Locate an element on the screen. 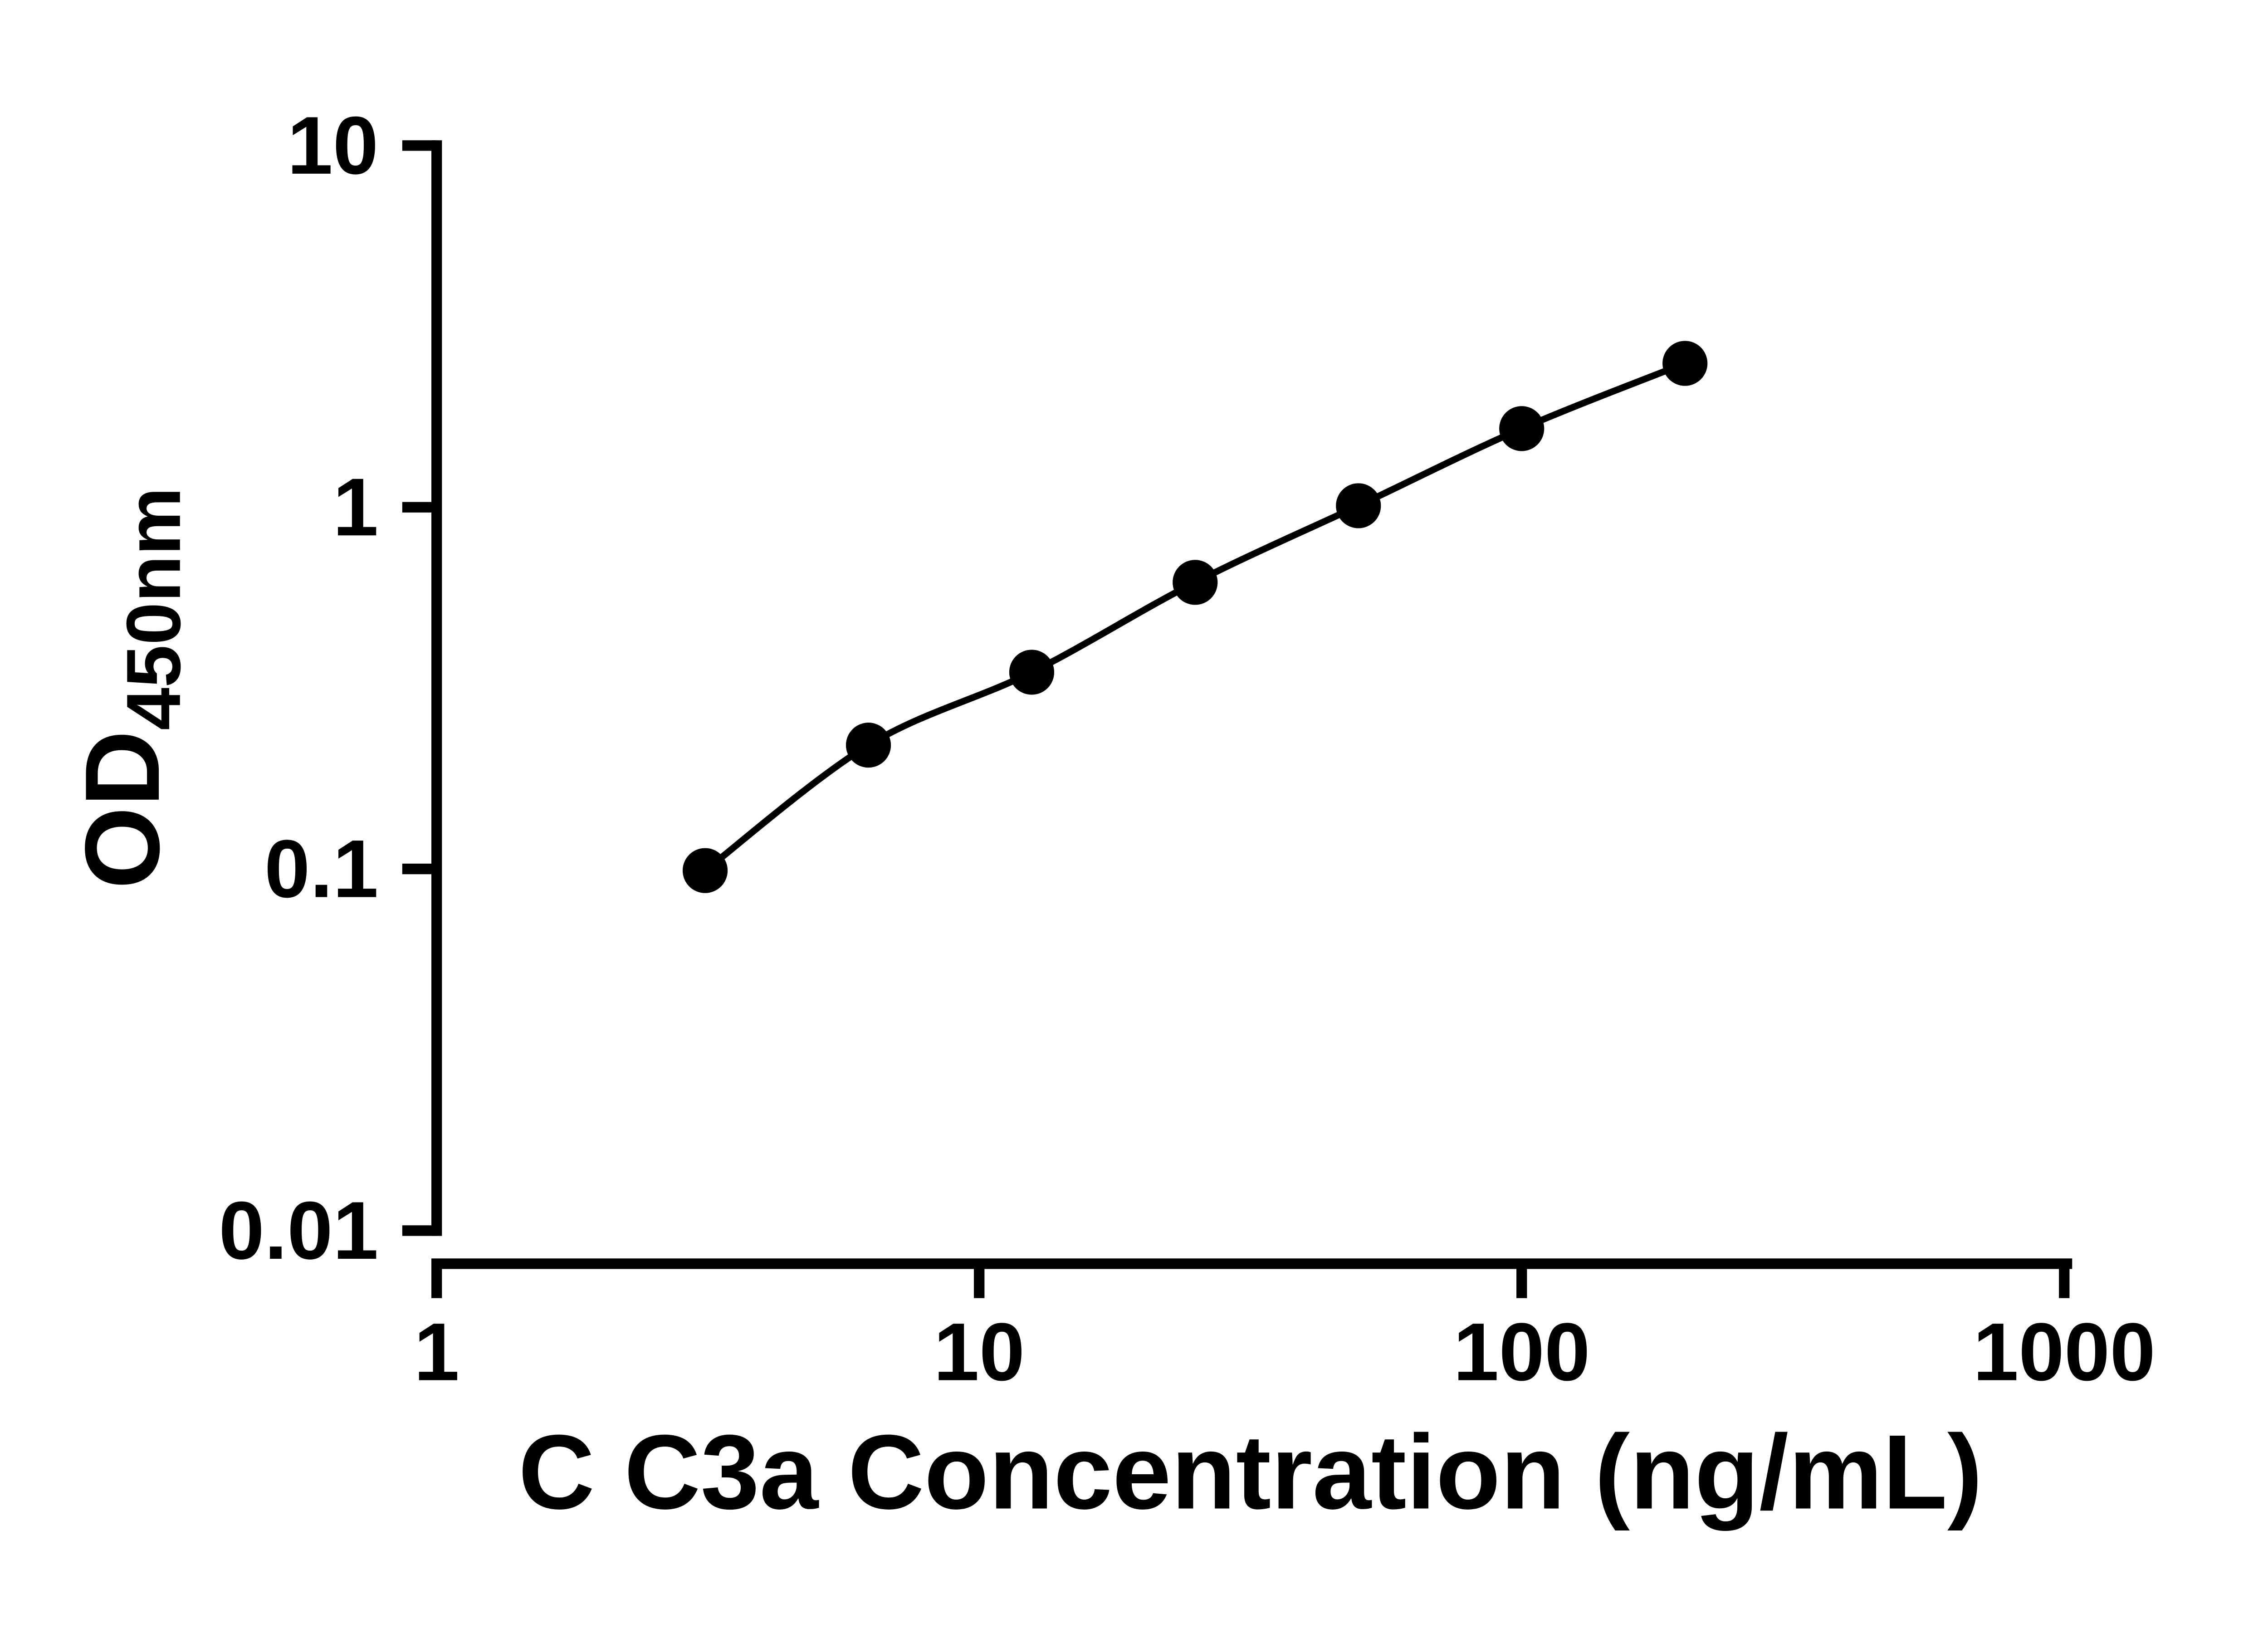  x-tick-label: 1000 is located at coordinates (2064, 1352).